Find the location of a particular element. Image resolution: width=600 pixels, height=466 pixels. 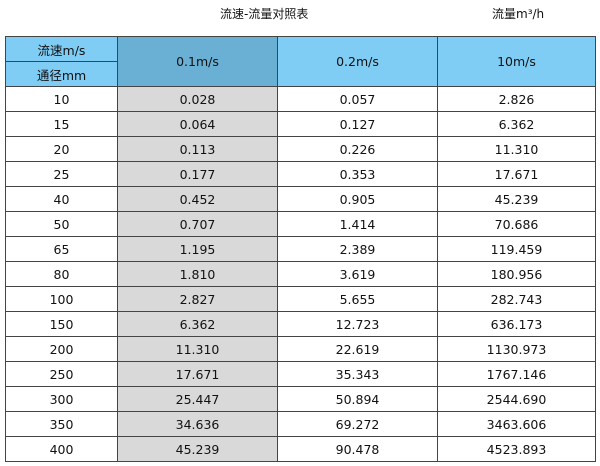

flow-cell: 0.707 is located at coordinates (197, 224).